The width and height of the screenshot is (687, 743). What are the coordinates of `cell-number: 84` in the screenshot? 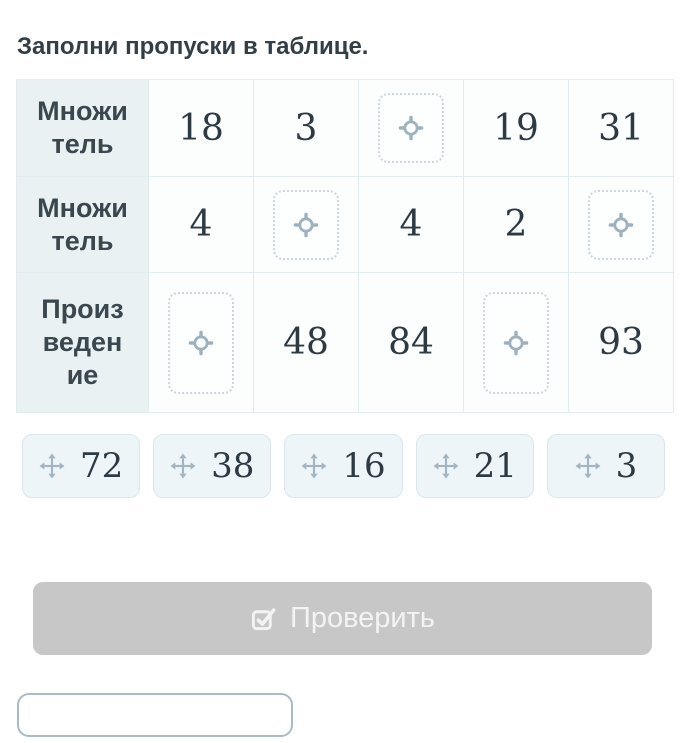 It's located at (411, 342).